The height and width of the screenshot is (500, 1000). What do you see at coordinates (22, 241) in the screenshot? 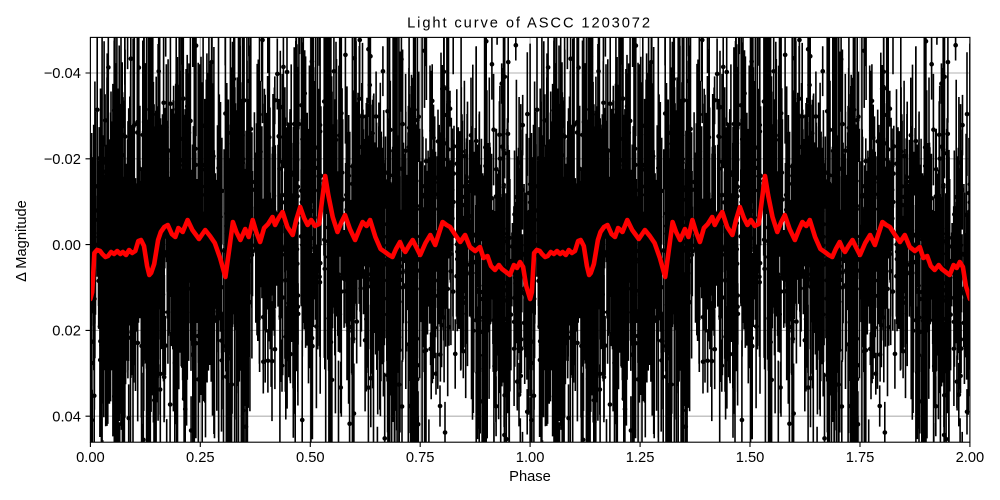
I see `svg-text: Δ Magnitude` at bounding box center [22, 241].